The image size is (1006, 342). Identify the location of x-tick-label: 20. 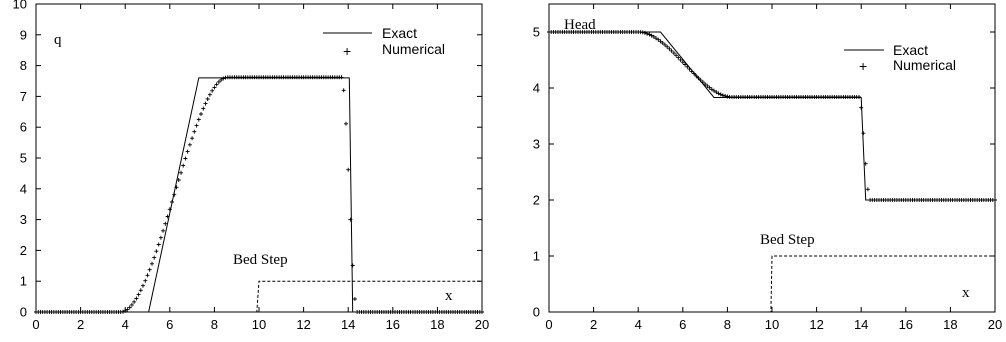
(995, 324).